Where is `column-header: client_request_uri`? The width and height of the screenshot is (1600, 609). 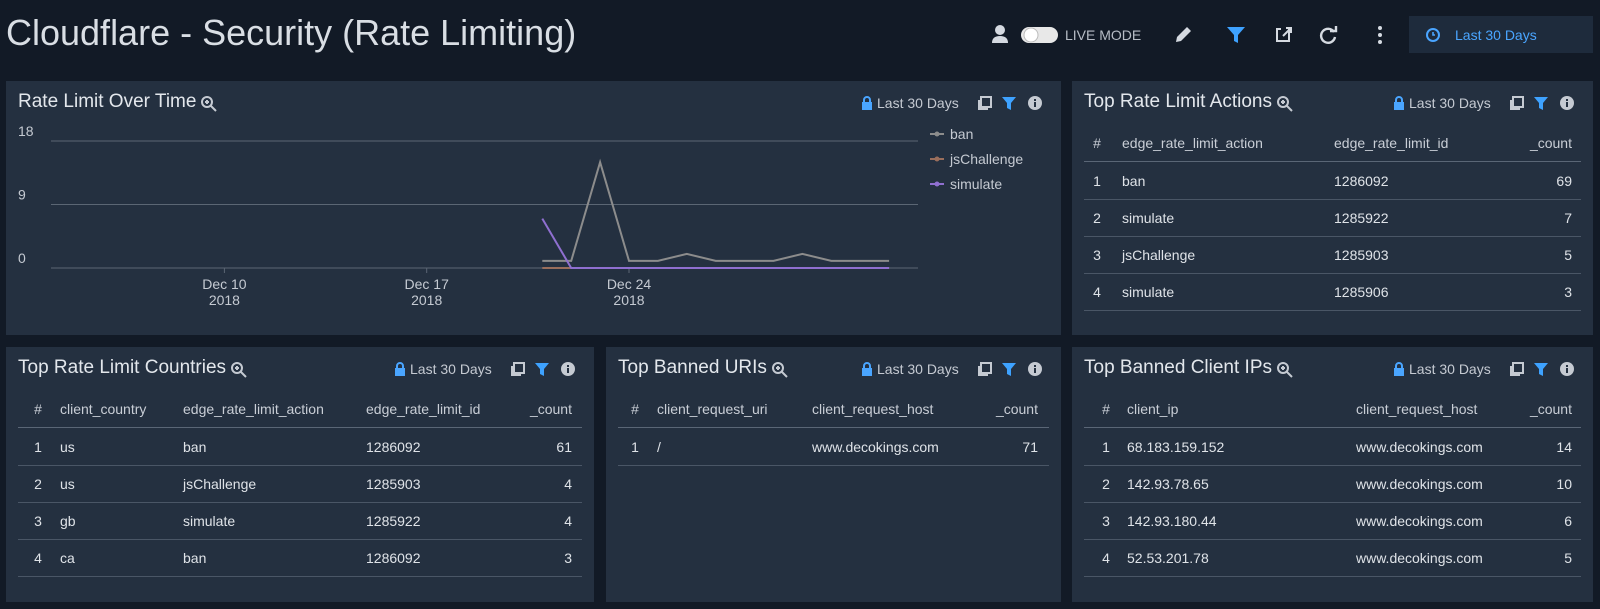 column-header: client_request_uri is located at coordinates (712, 409).